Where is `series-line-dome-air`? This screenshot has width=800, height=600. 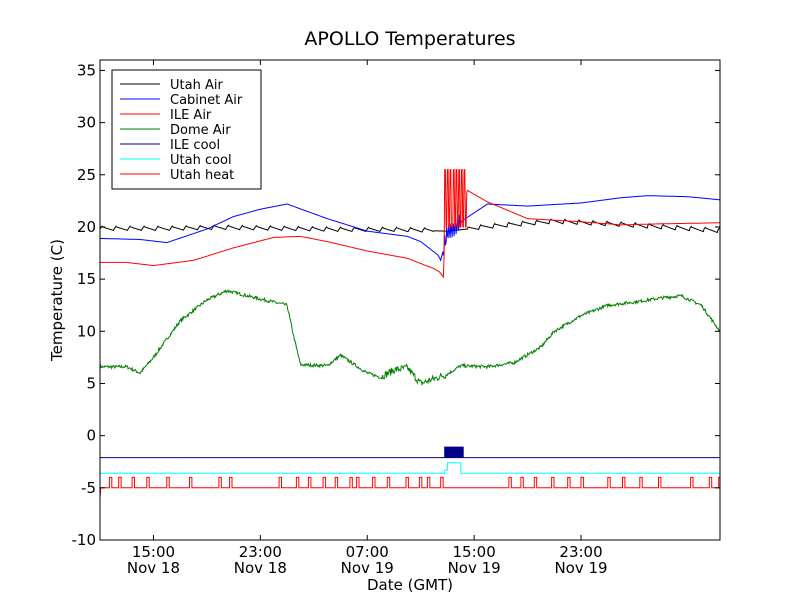 series-line-dome-air is located at coordinates (410, 337).